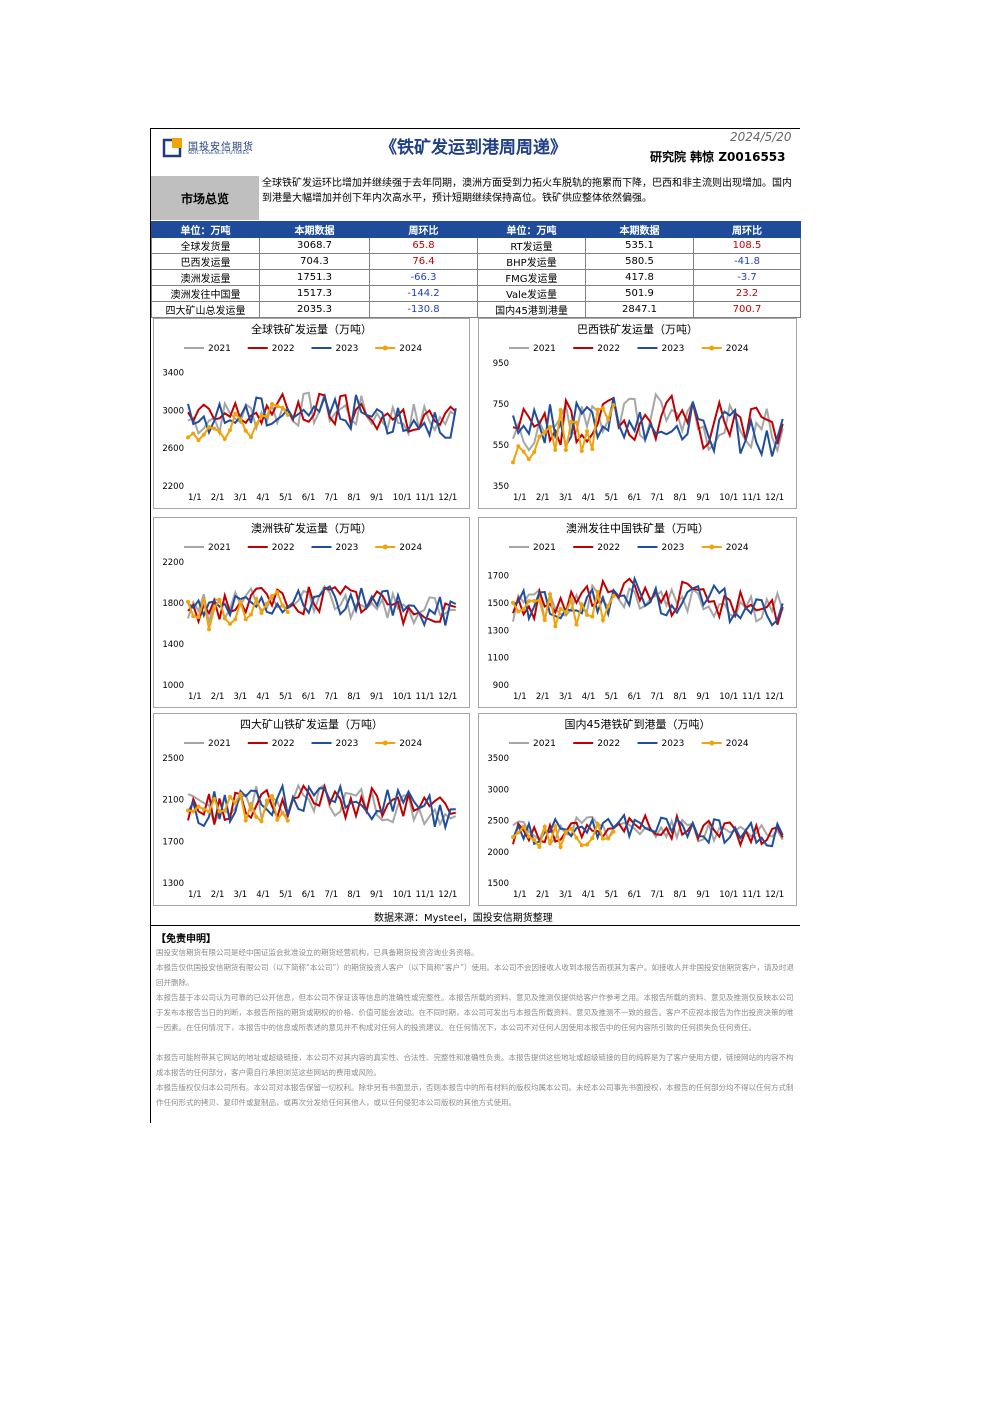  Describe the element at coordinates (498, 822) in the screenshot. I see `y-tick-label: 2500` at that location.